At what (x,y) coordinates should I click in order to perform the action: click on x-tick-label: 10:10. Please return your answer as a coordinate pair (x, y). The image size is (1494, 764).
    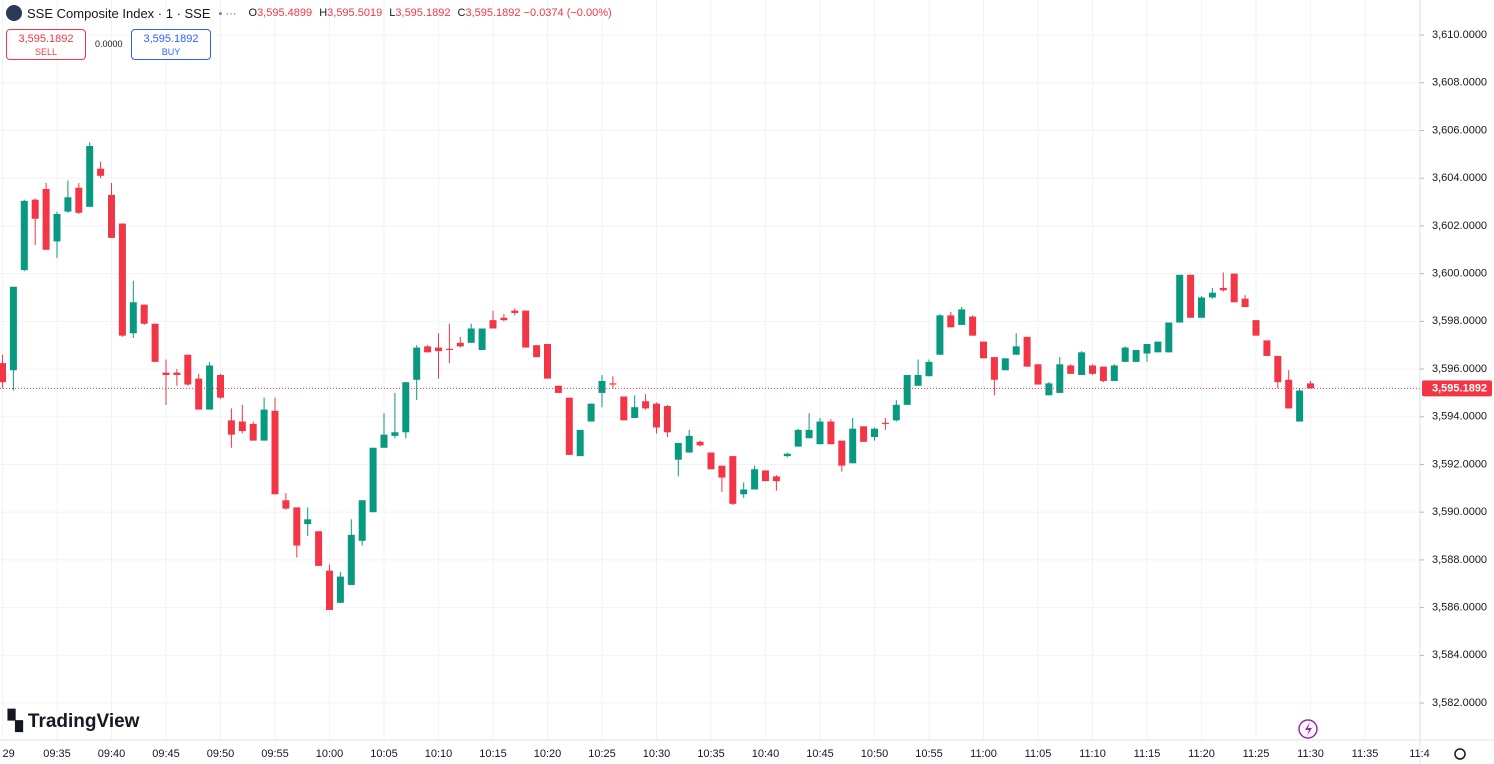
    Looking at the image, I should click on (439, 754).